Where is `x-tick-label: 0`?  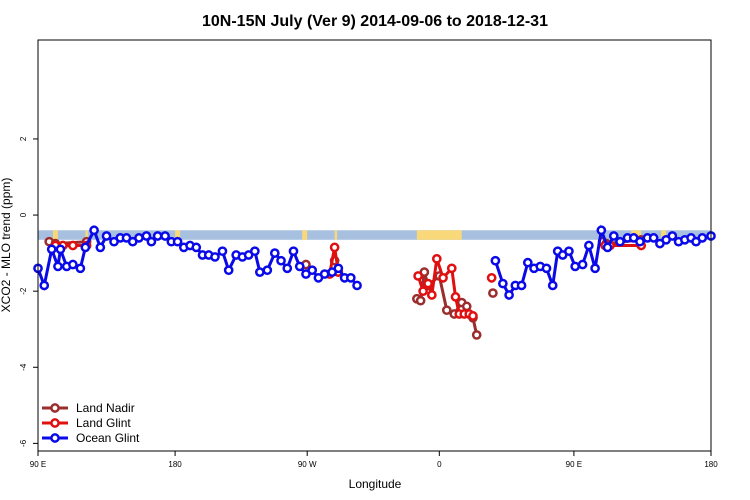
x-tick-label: 0 is located at coordinates (439, 464).